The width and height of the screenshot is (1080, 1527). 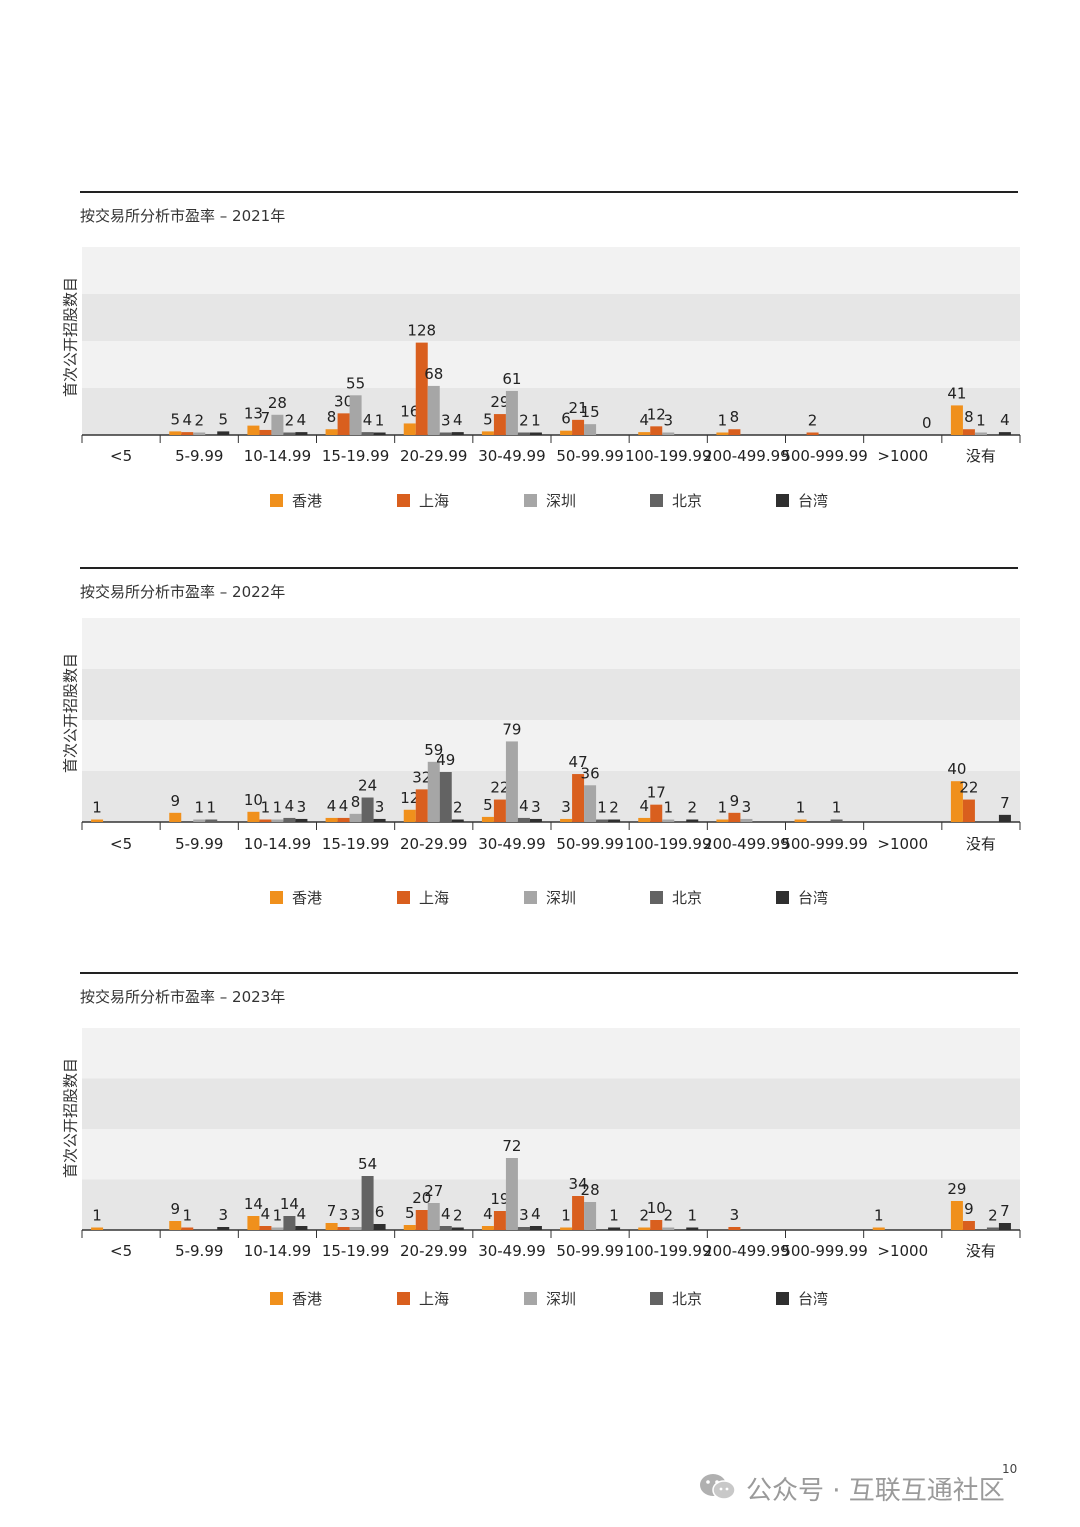 I want to click on bar-data-label: 14, so click(x=289, y=1204).